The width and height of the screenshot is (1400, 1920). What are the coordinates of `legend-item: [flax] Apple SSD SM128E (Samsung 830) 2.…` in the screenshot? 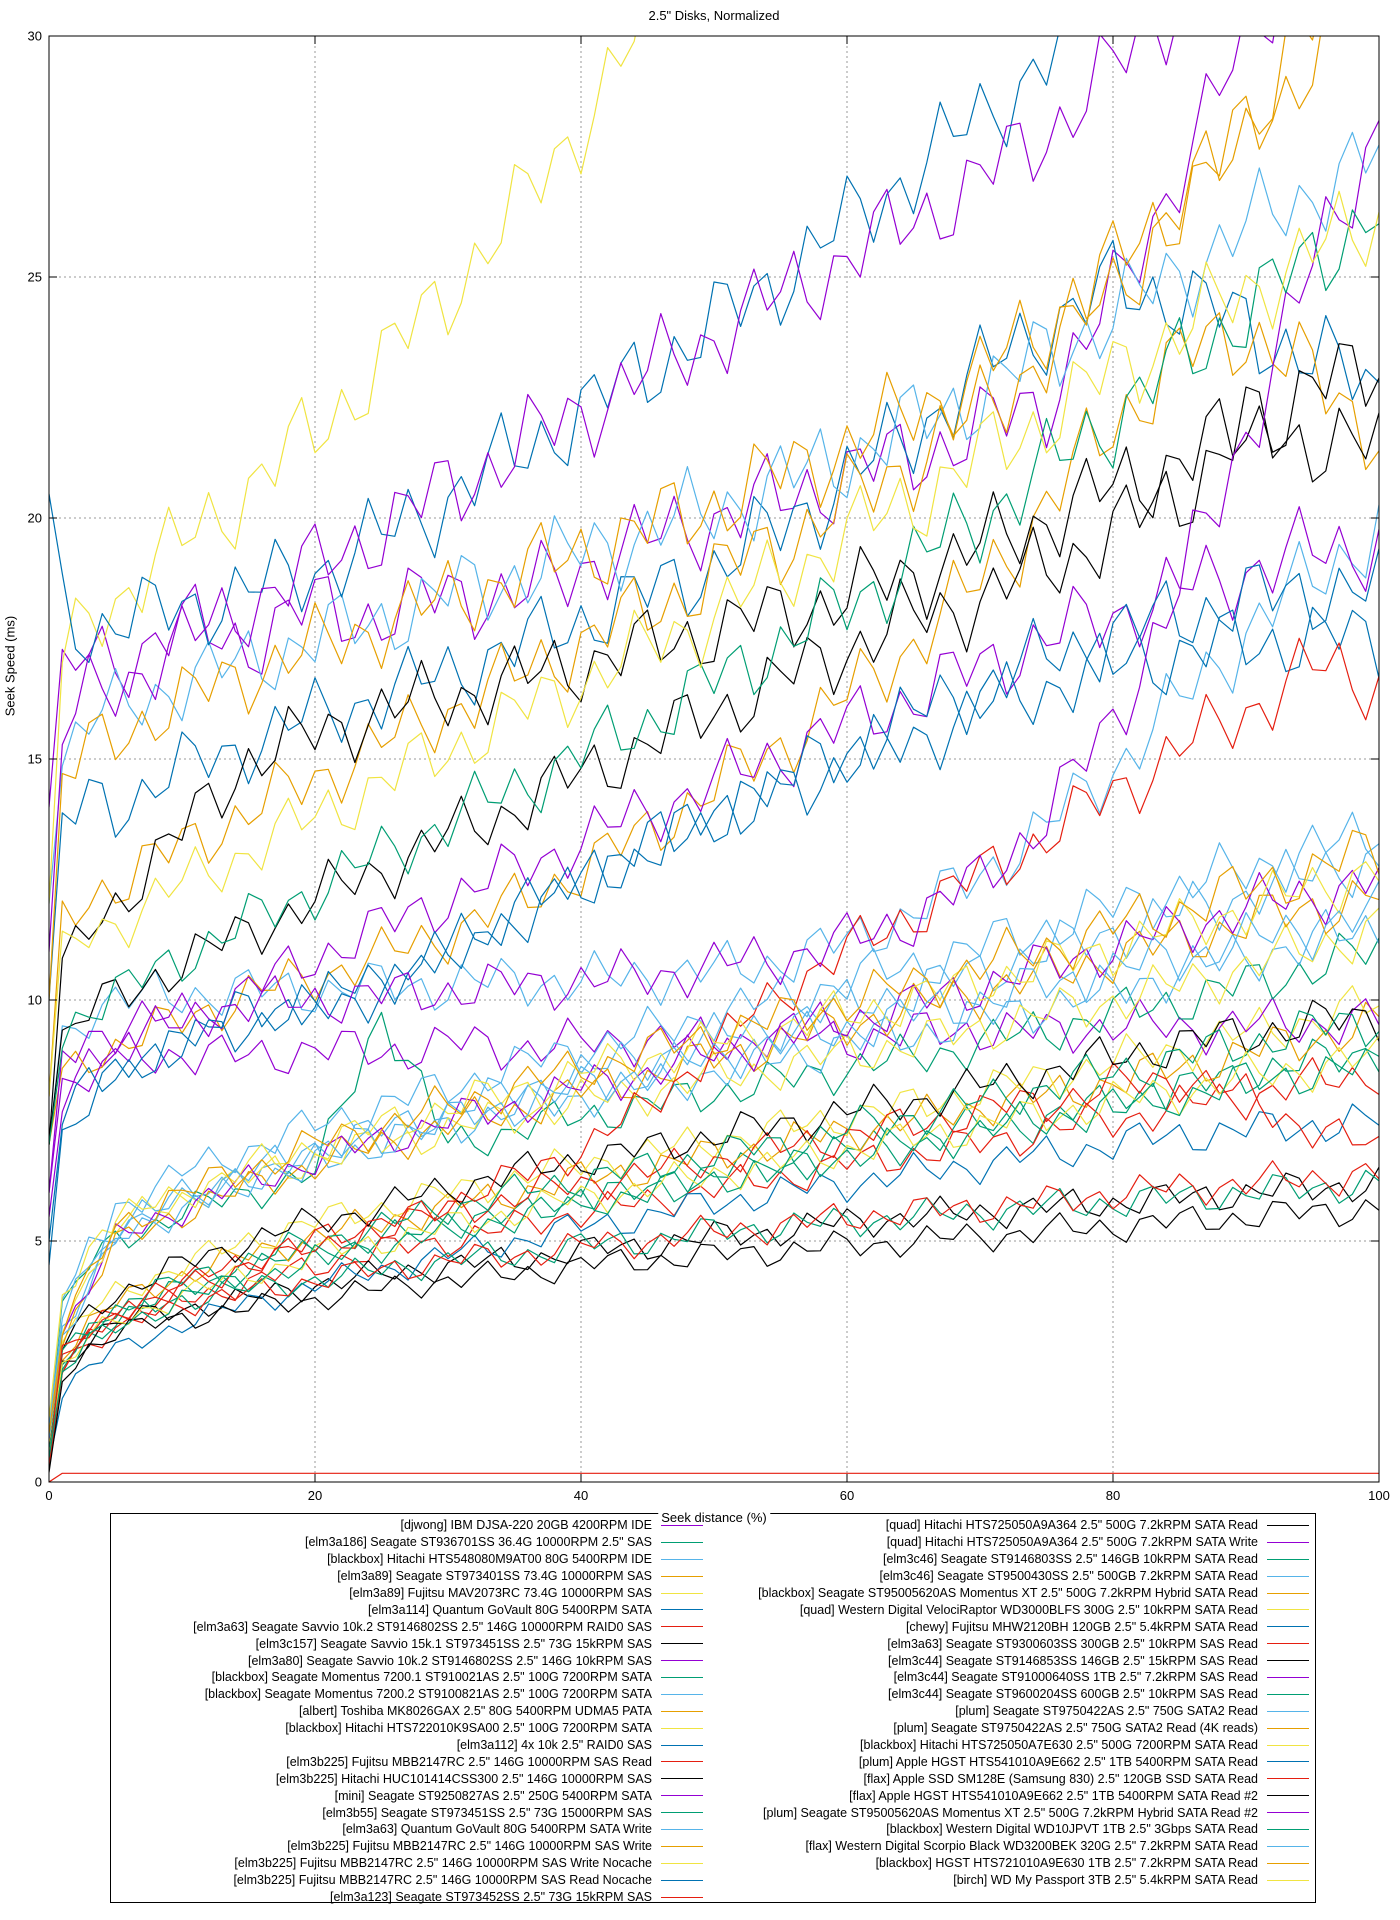 It's located at (1007, 1778).